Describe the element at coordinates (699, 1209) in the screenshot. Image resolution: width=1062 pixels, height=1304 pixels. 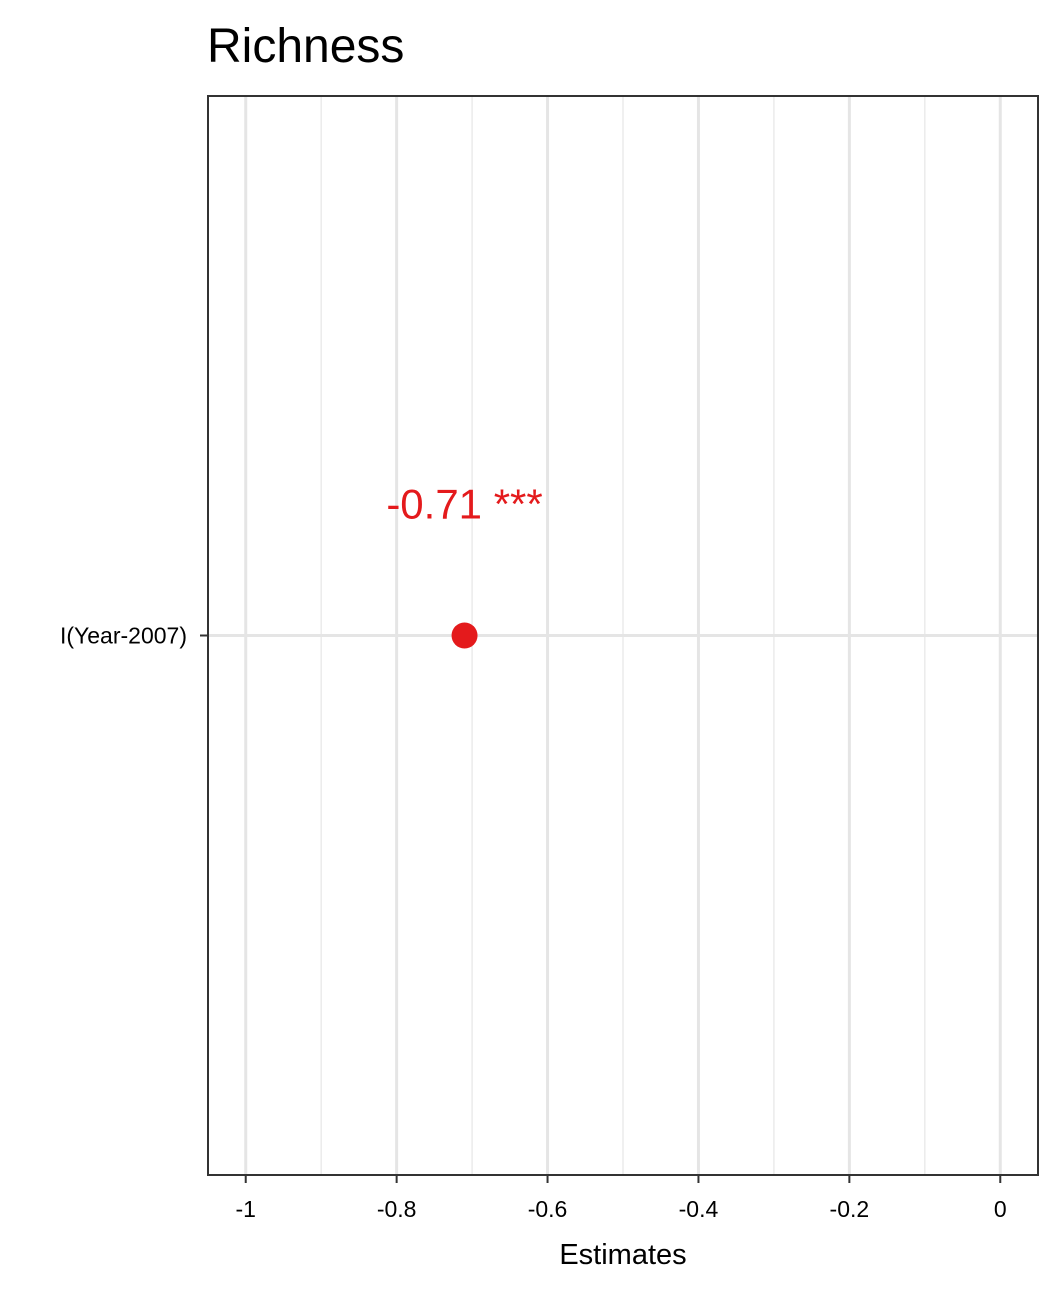
I see `x-tick-label: -0.4` at that location.